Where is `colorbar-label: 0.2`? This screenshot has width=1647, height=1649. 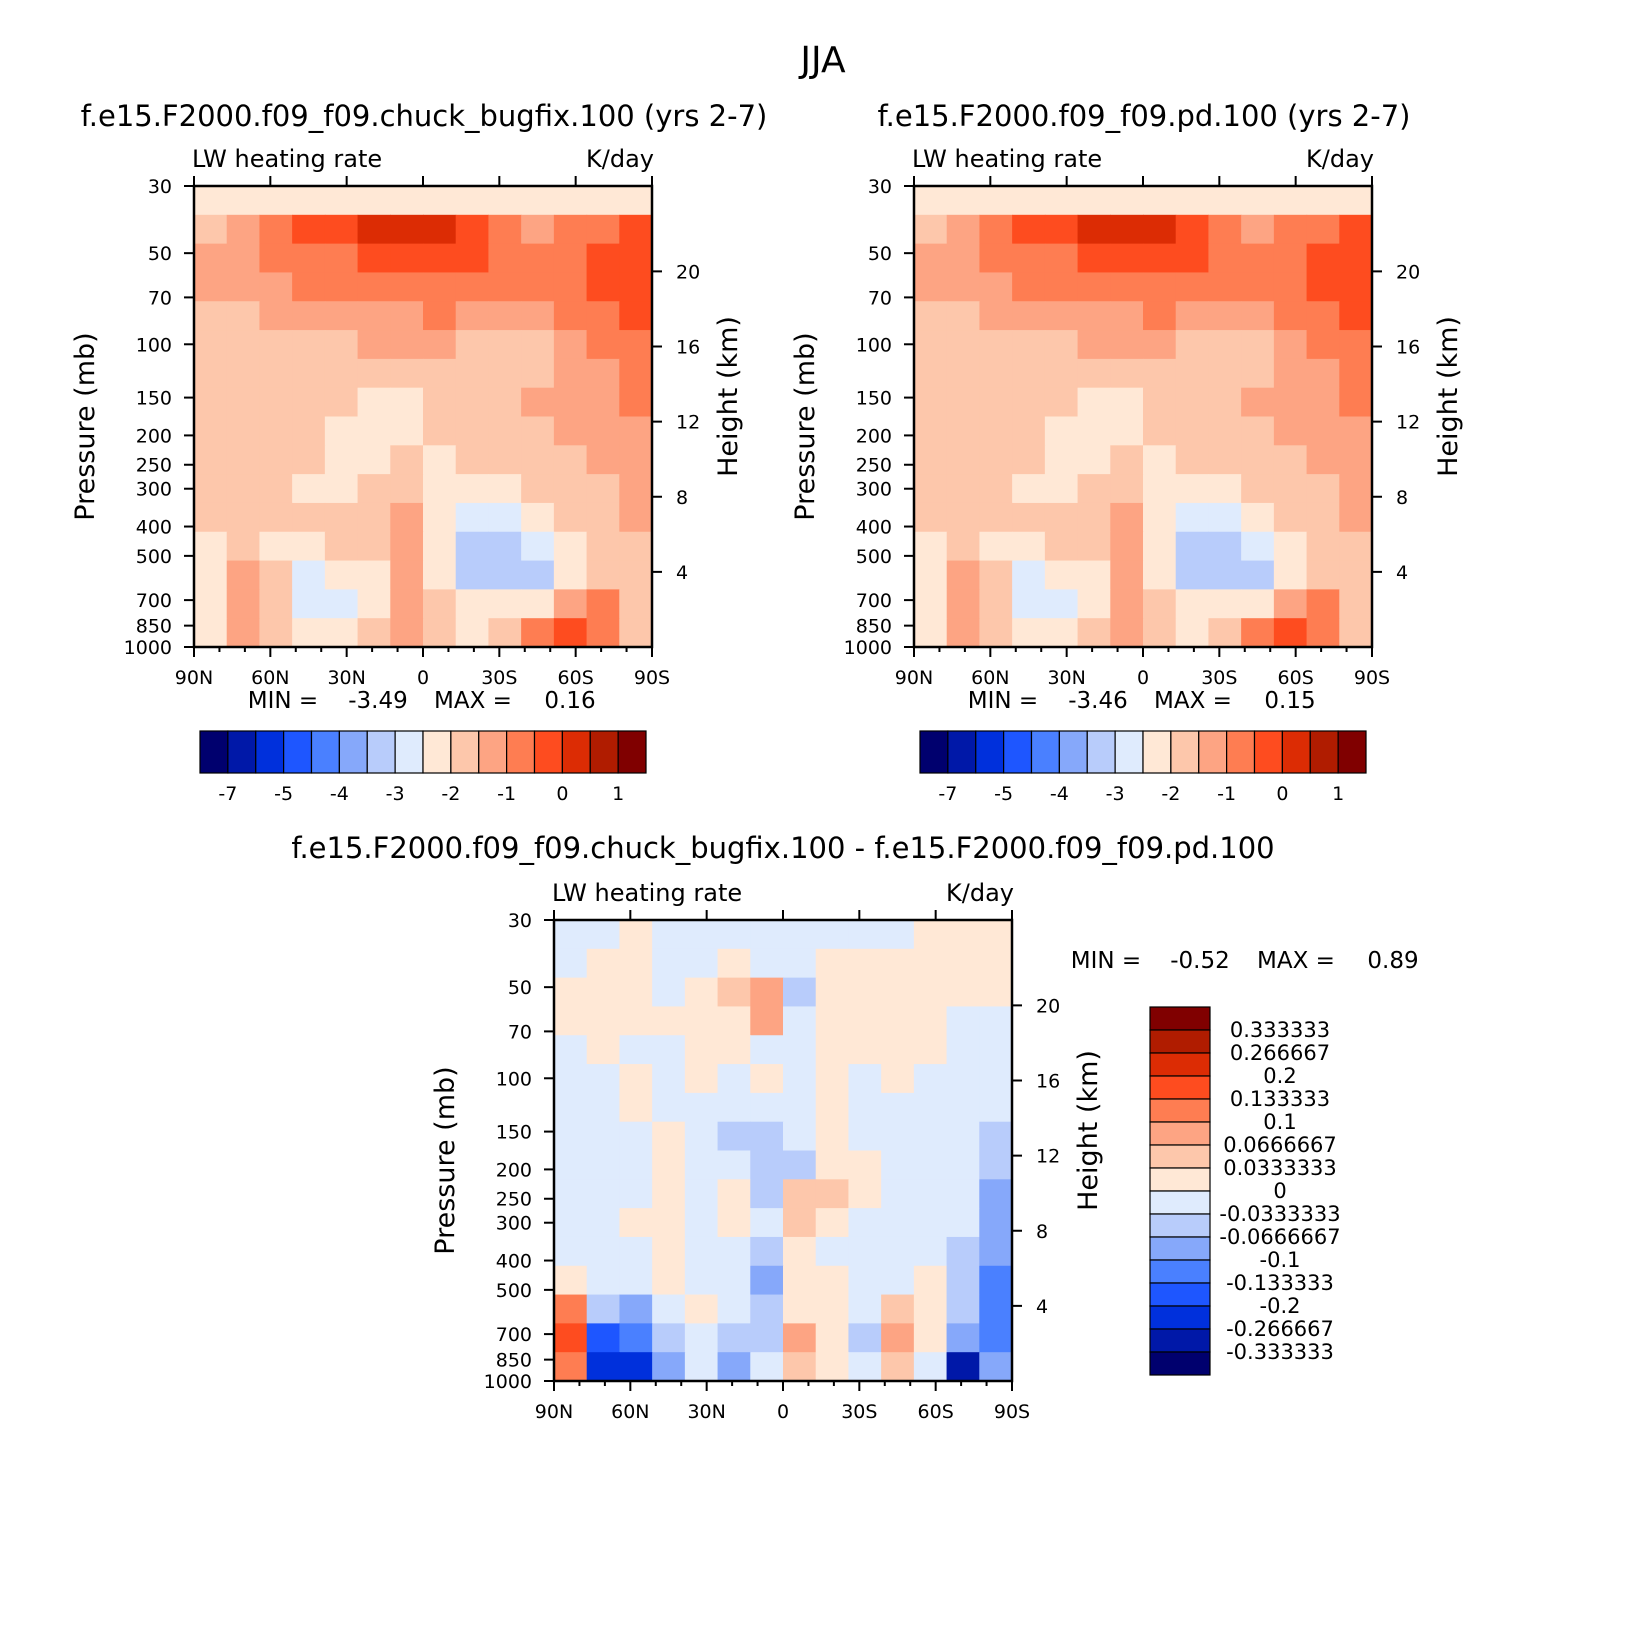
colorbar-label: 0.2 is located at coordinates (1279, 1076).